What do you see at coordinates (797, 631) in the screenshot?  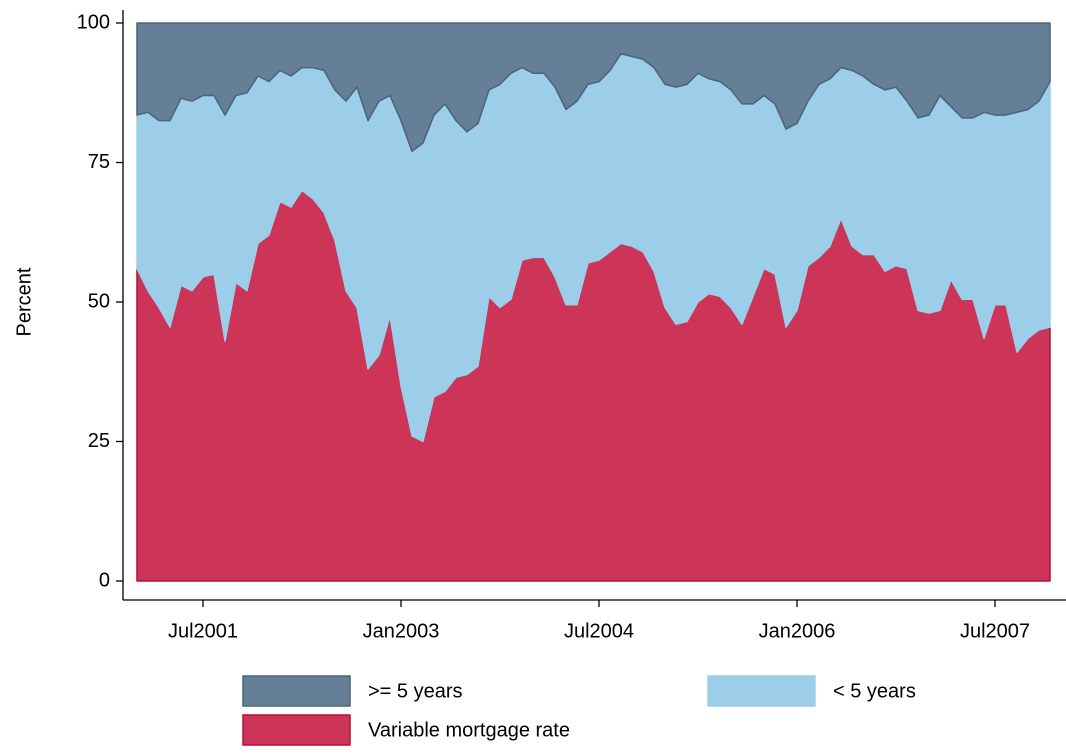 I see `x-tick-label: Jan2006` at bounding box center [797, 631].